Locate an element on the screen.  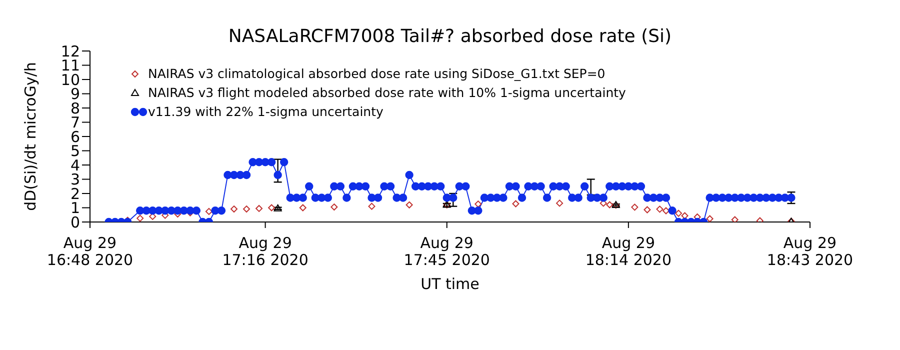
y-axis-title: dD(Si)/dt microGy/h is located at coordinates (30, 136).